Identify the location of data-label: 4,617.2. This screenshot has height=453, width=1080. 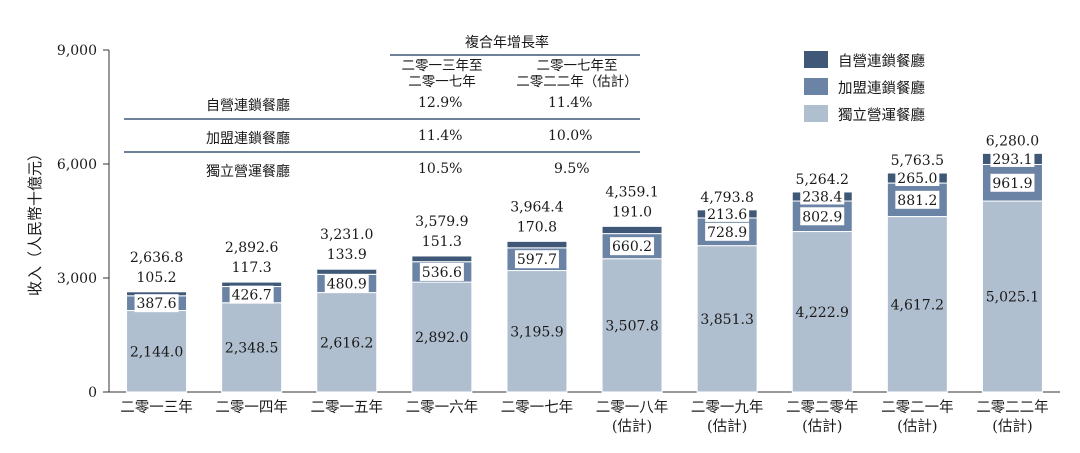
(917, 305).